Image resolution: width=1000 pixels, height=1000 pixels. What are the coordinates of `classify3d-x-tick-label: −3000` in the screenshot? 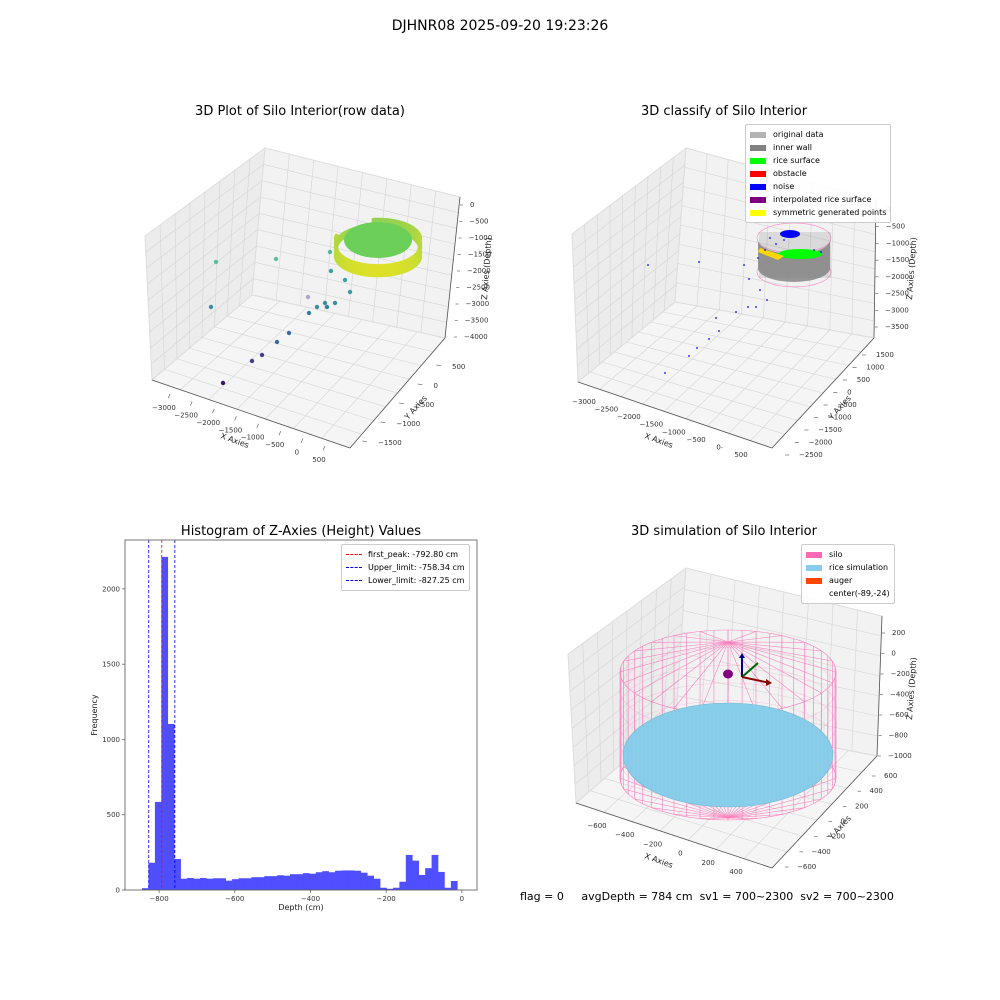 It's located at (584, 402).